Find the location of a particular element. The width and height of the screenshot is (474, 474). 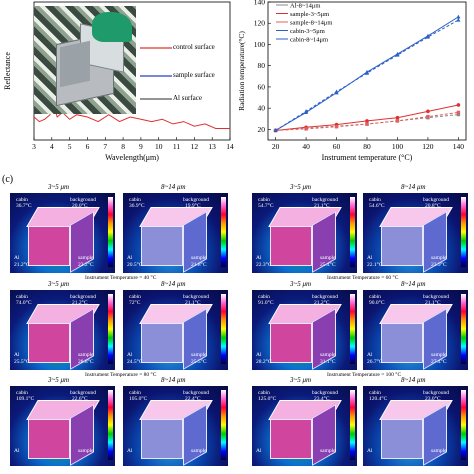

thermal-image: cabin 109.1°C background 22.6°C Al sample is located at coordinates (62, 426).